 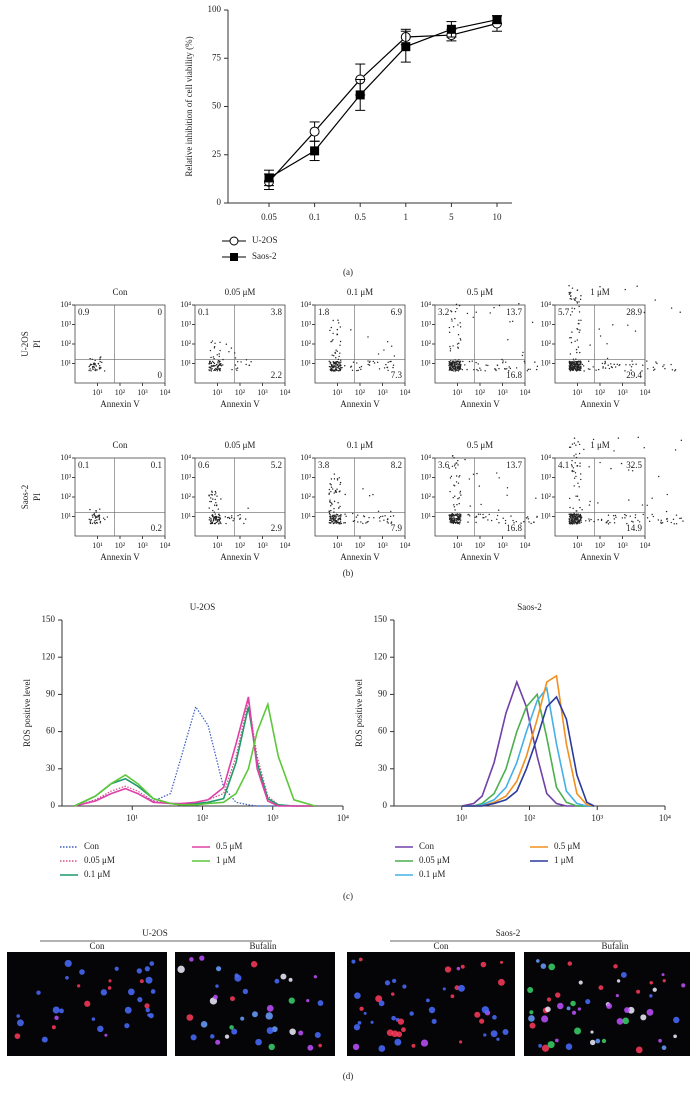 I want to click on y-tick-label: 10², so click(x=66, y=343).